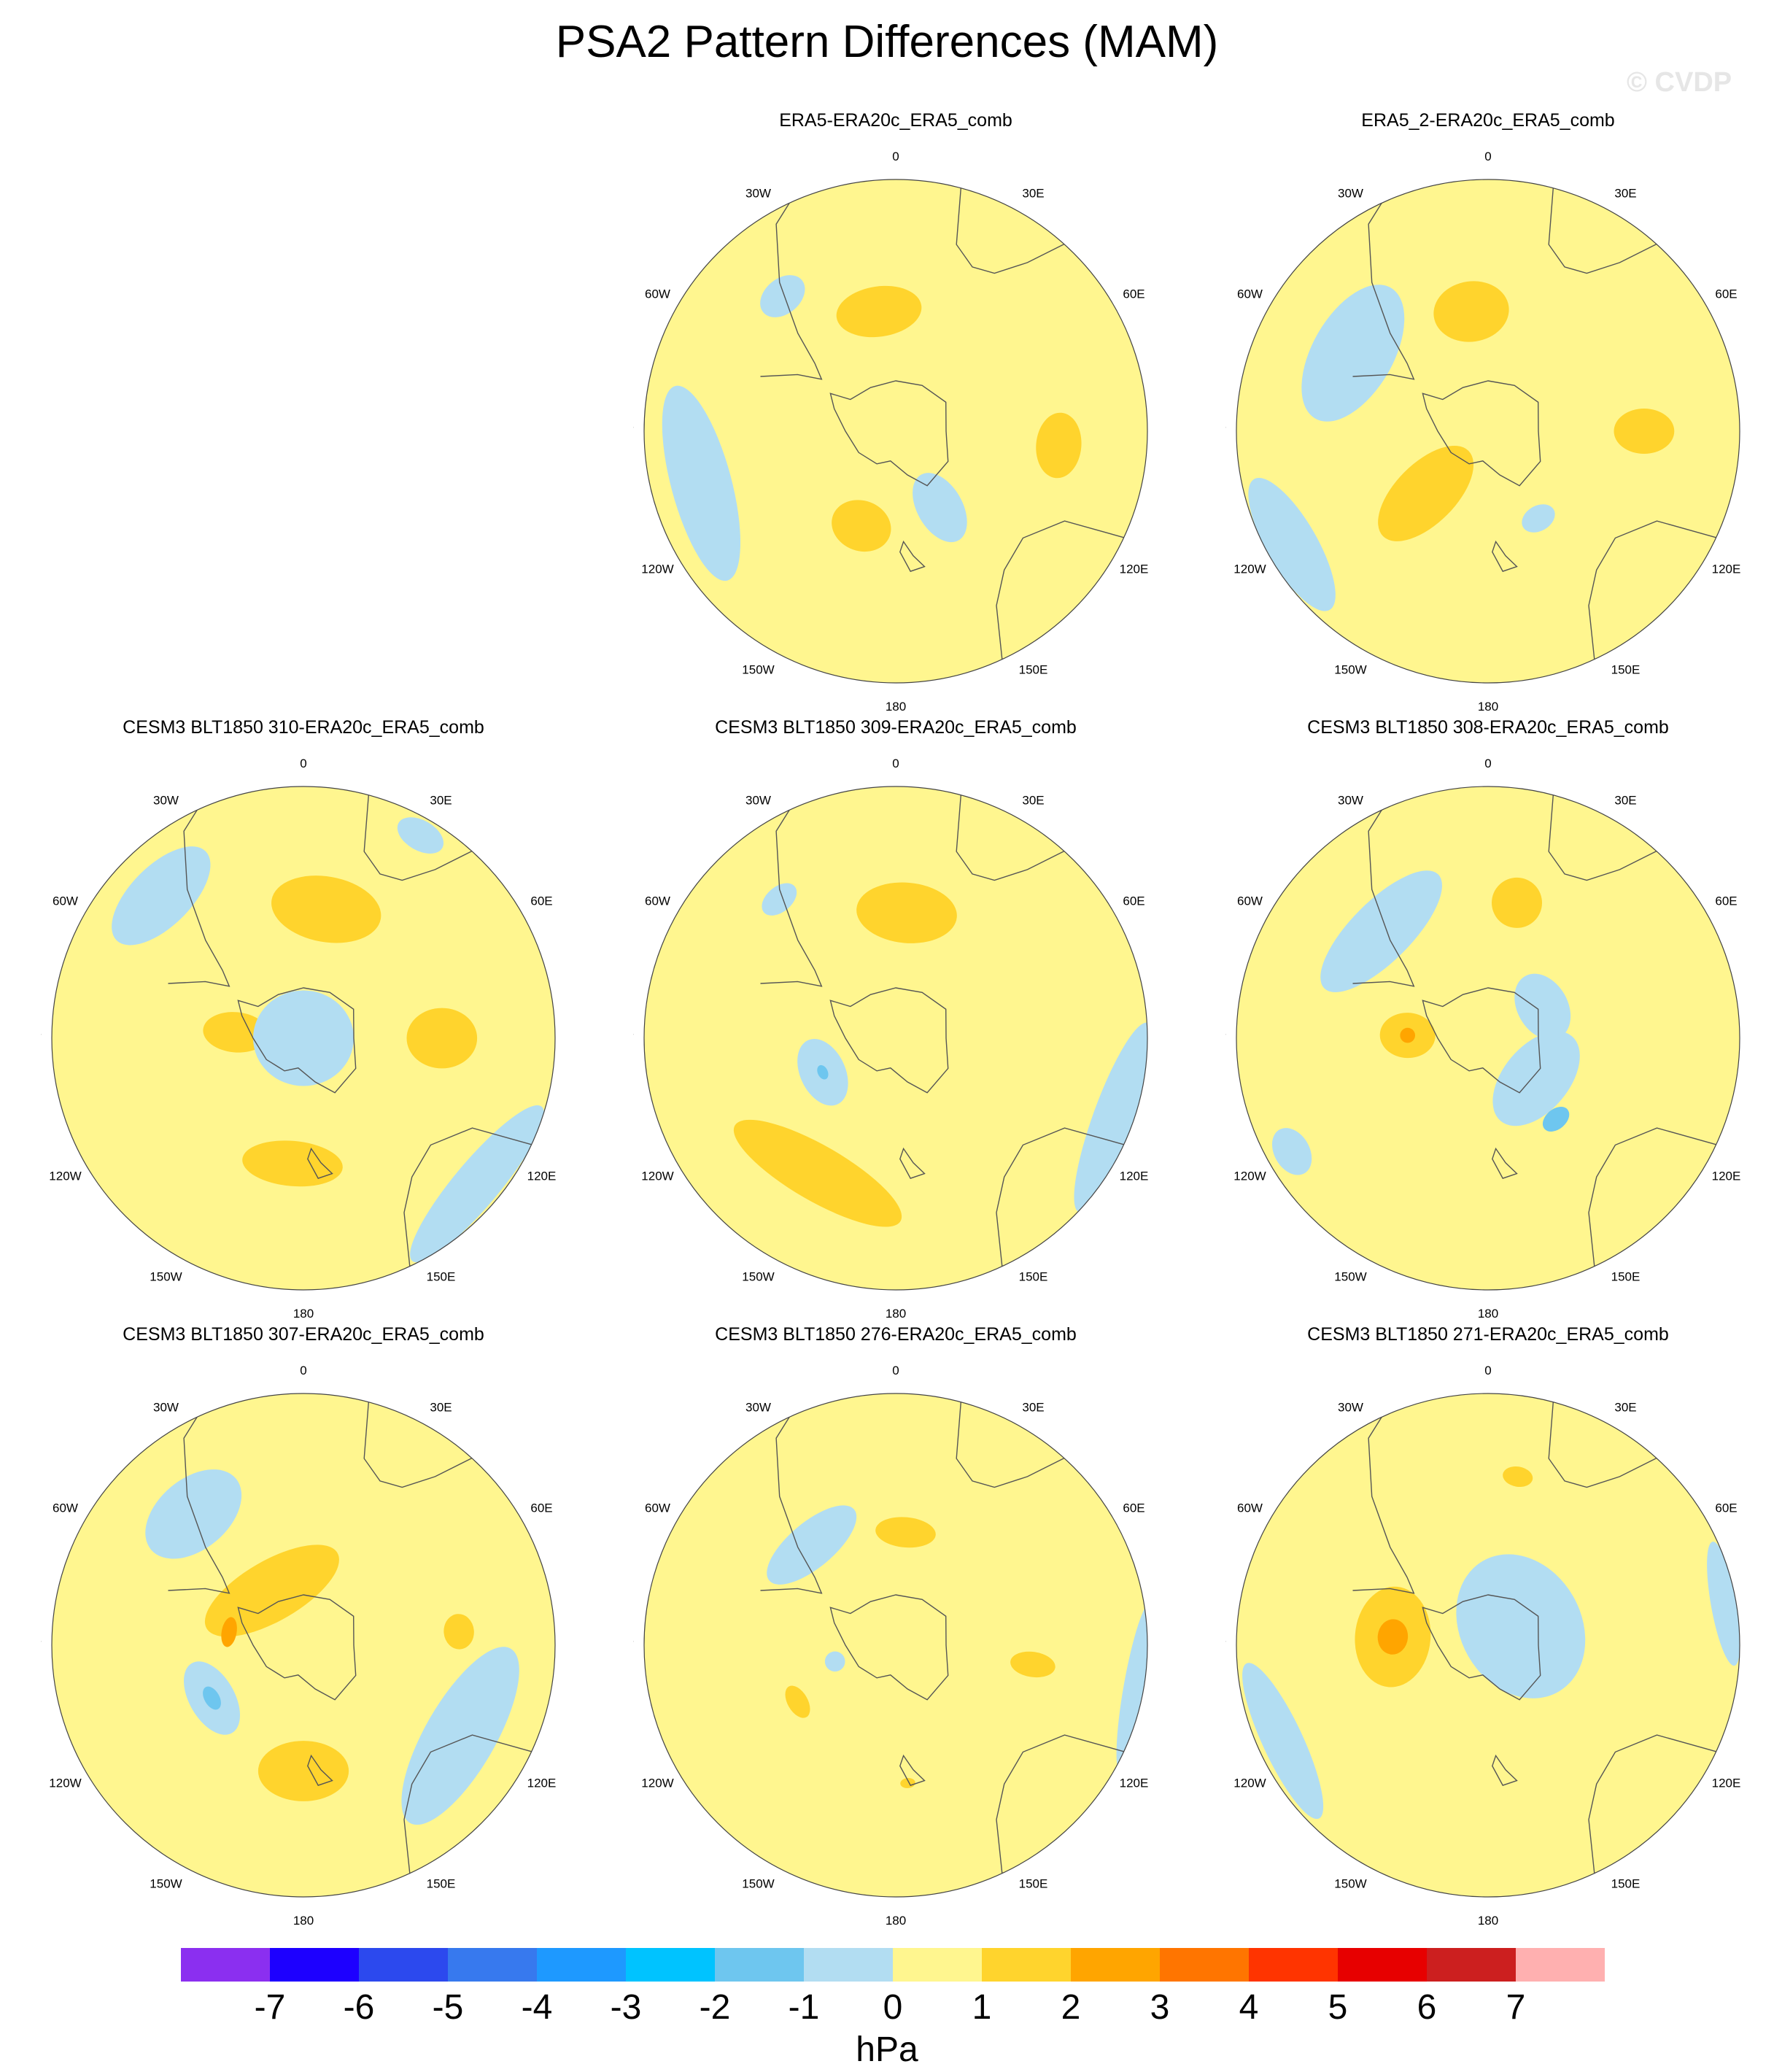 The image size is (1774, 2072). What do you see at coordinates (448, 2007) in the screenshot?
I see `colorbar-tick-label: -5` at bounding box center [448, 2007].